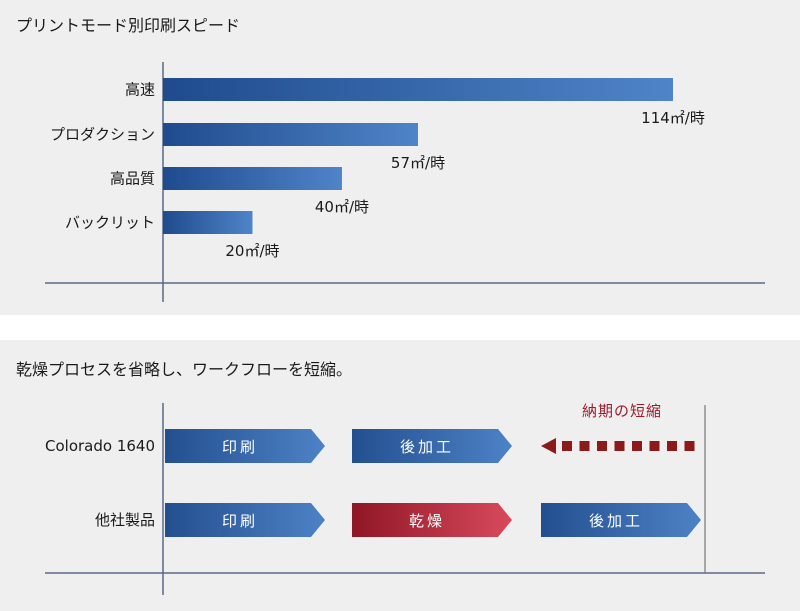 This screenshot has width=800, height=611. I want to click on step-label-0-0: 印刷, so click(240, 447).